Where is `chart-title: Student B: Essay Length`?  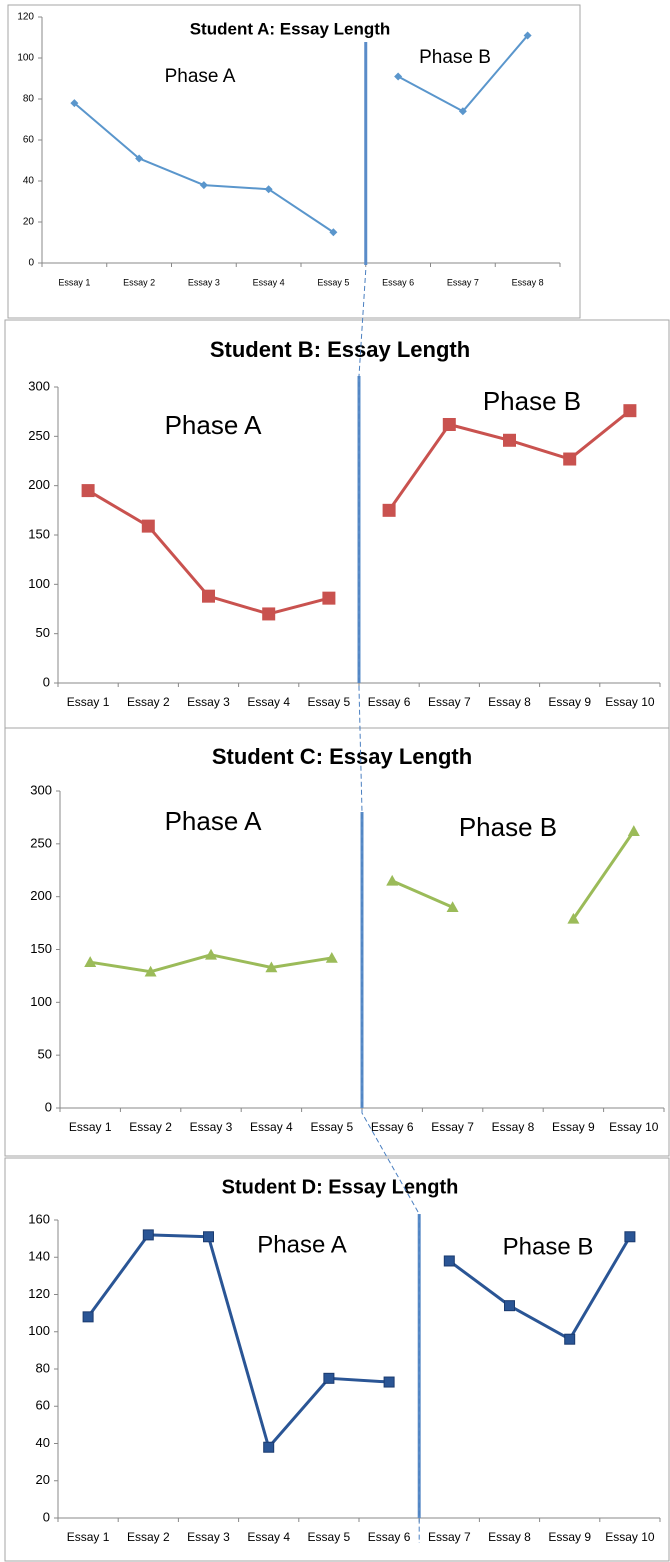
chart-title: Student B: Essay Length is located at coordinates (340, 349).